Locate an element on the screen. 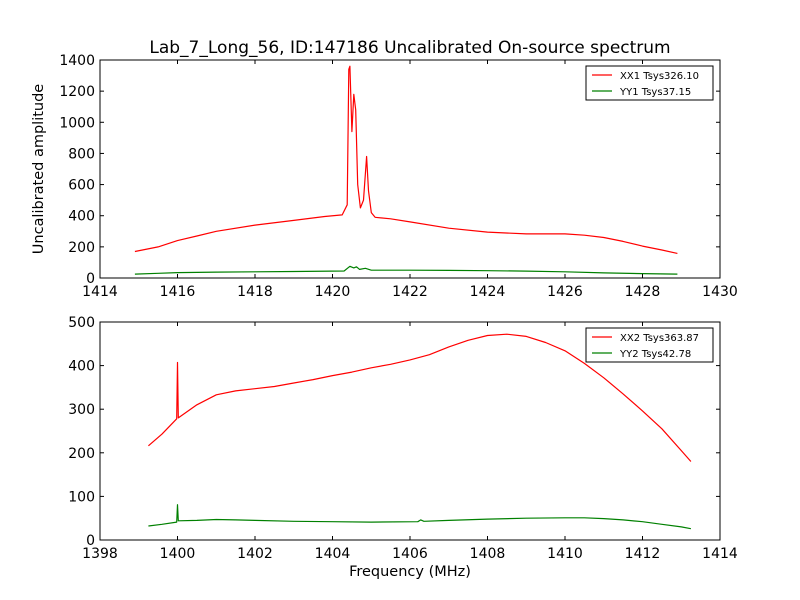 This screenshot has width=800, height=600. plot2-y-tick-label: 200 is located at coordinates (81, 454).